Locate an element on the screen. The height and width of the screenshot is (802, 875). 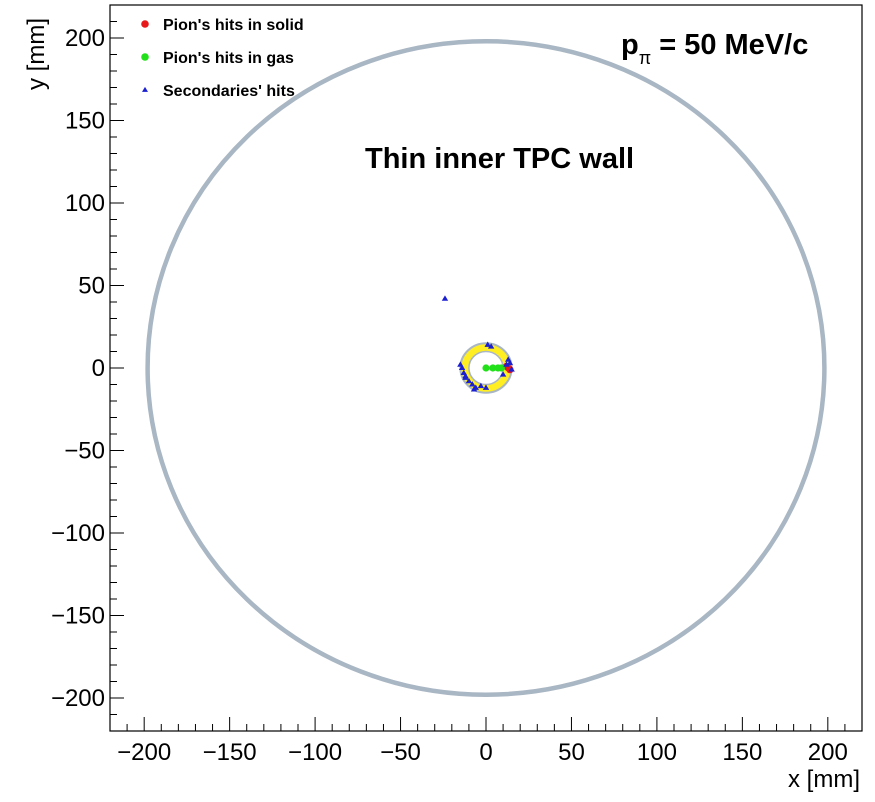
legend-item: Pion's hits in gas is located at coordinates (217, 58).